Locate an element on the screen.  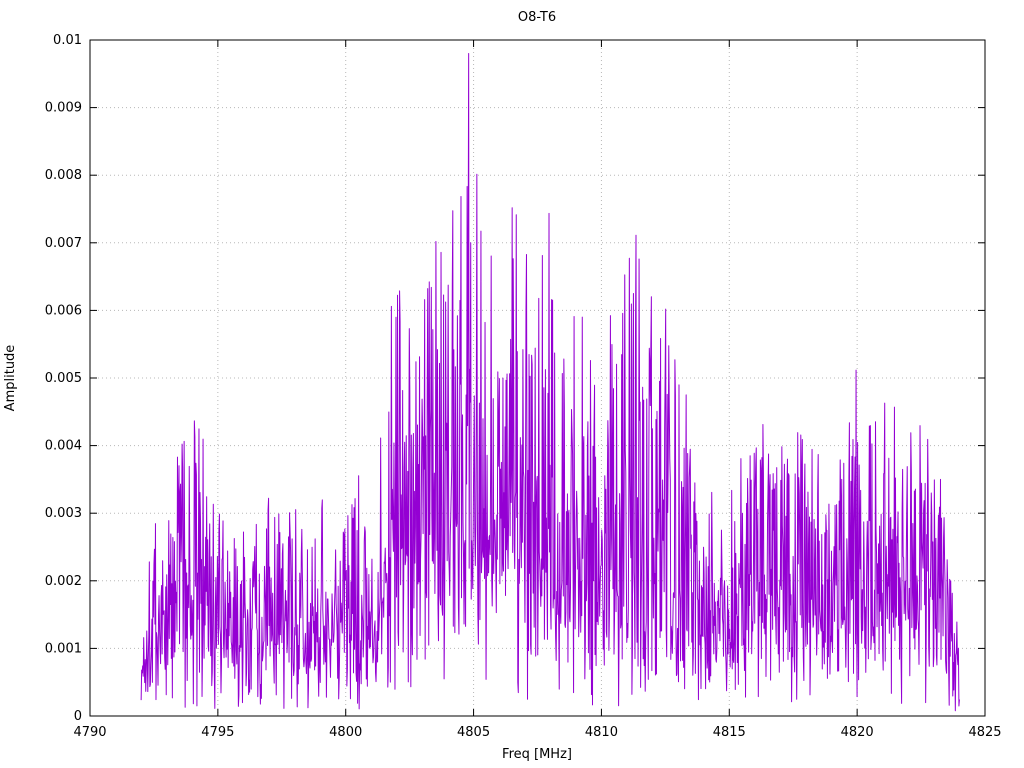
x-tick-label: 4820 is located at coordinates (857, 732).